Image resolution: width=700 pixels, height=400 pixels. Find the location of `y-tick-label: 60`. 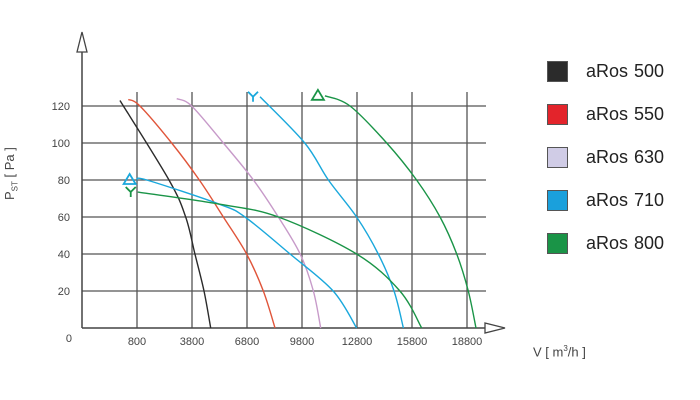

y-tick-label: 60 is located at coordinates (64, 218).